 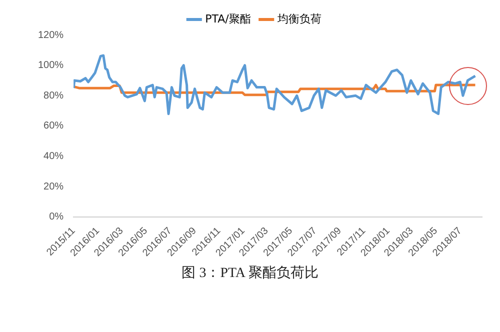 I want to click on text: 图 3：PTA 聚酯负荷比, so click(x=250, y=273).